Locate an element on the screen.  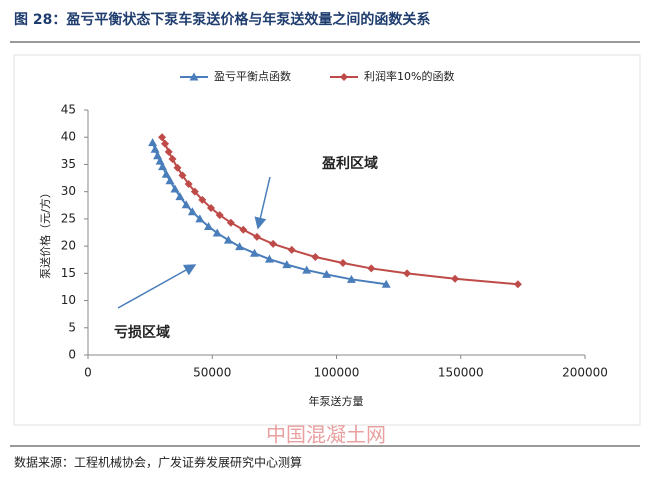
x-tick-label: 100000 is located at coordinates (337, 373).